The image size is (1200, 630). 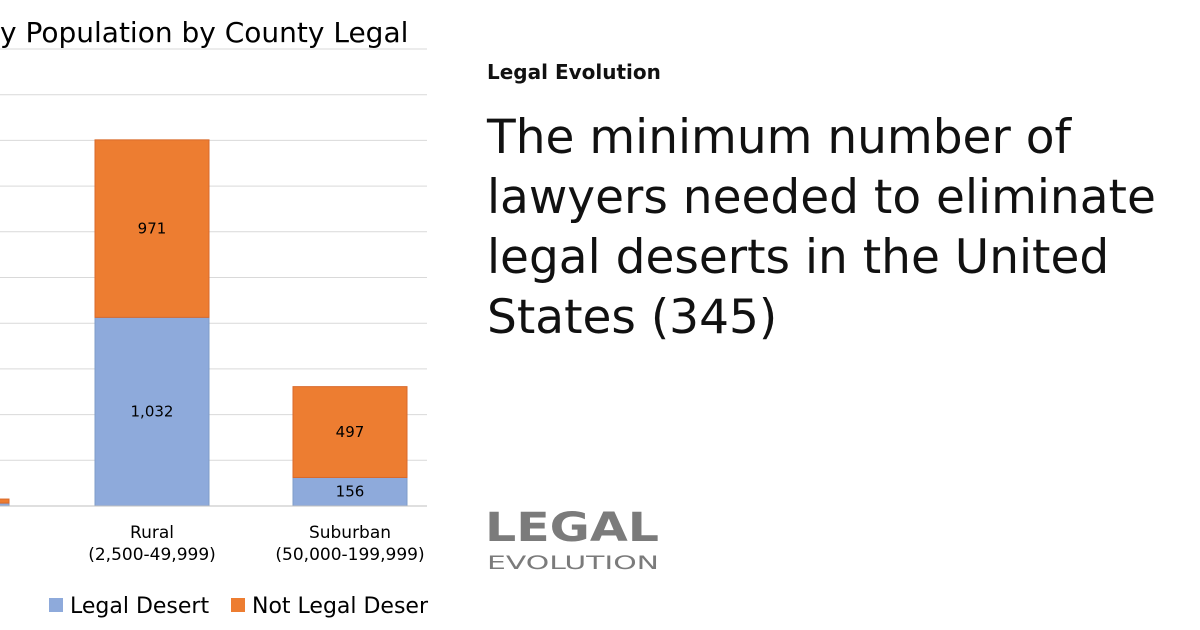 I want to click on legend: Legal Desert Not Legal Deser, so click(x=239, y=606).